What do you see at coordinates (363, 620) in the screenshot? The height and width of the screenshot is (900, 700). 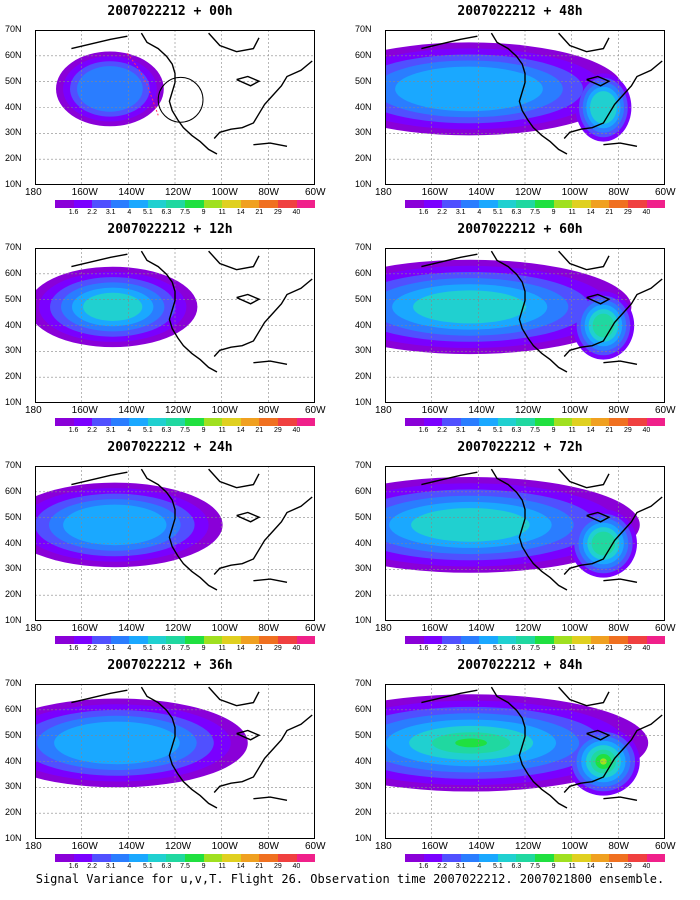 I see `y-tick-label: 10N` at bounding box center [363, 620].